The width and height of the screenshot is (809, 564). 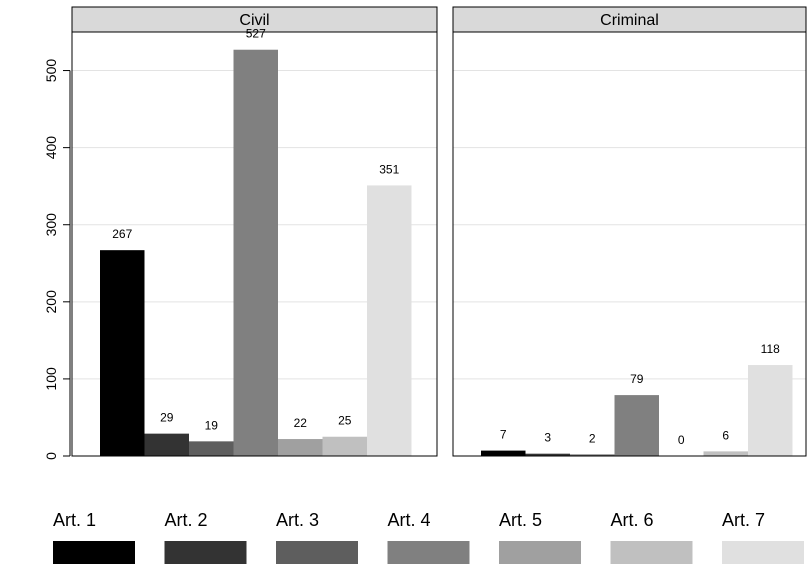 What do you see at coordinates (632, 520) in the screenshot?
I see `legend-label: Art. 6` at bounding box center [632, 520].